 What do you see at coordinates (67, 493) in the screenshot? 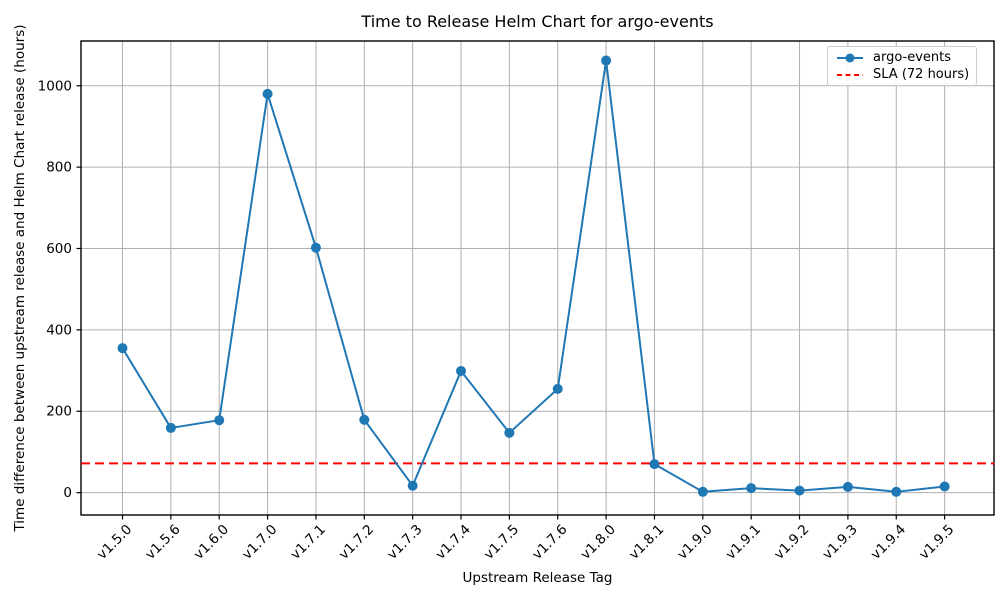
I see `y-tick-label: 0` at bounding box center [67, 493].